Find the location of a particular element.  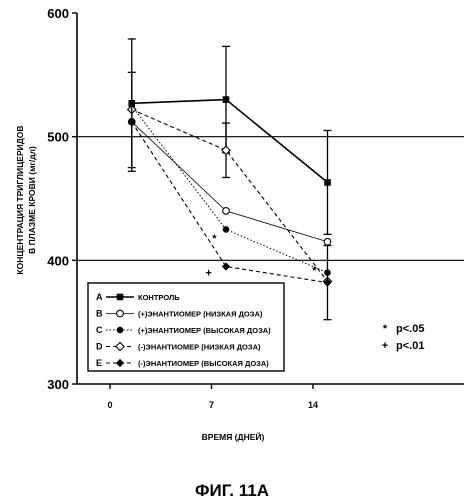

legend-marker-A is located at coordinates (120, 297).